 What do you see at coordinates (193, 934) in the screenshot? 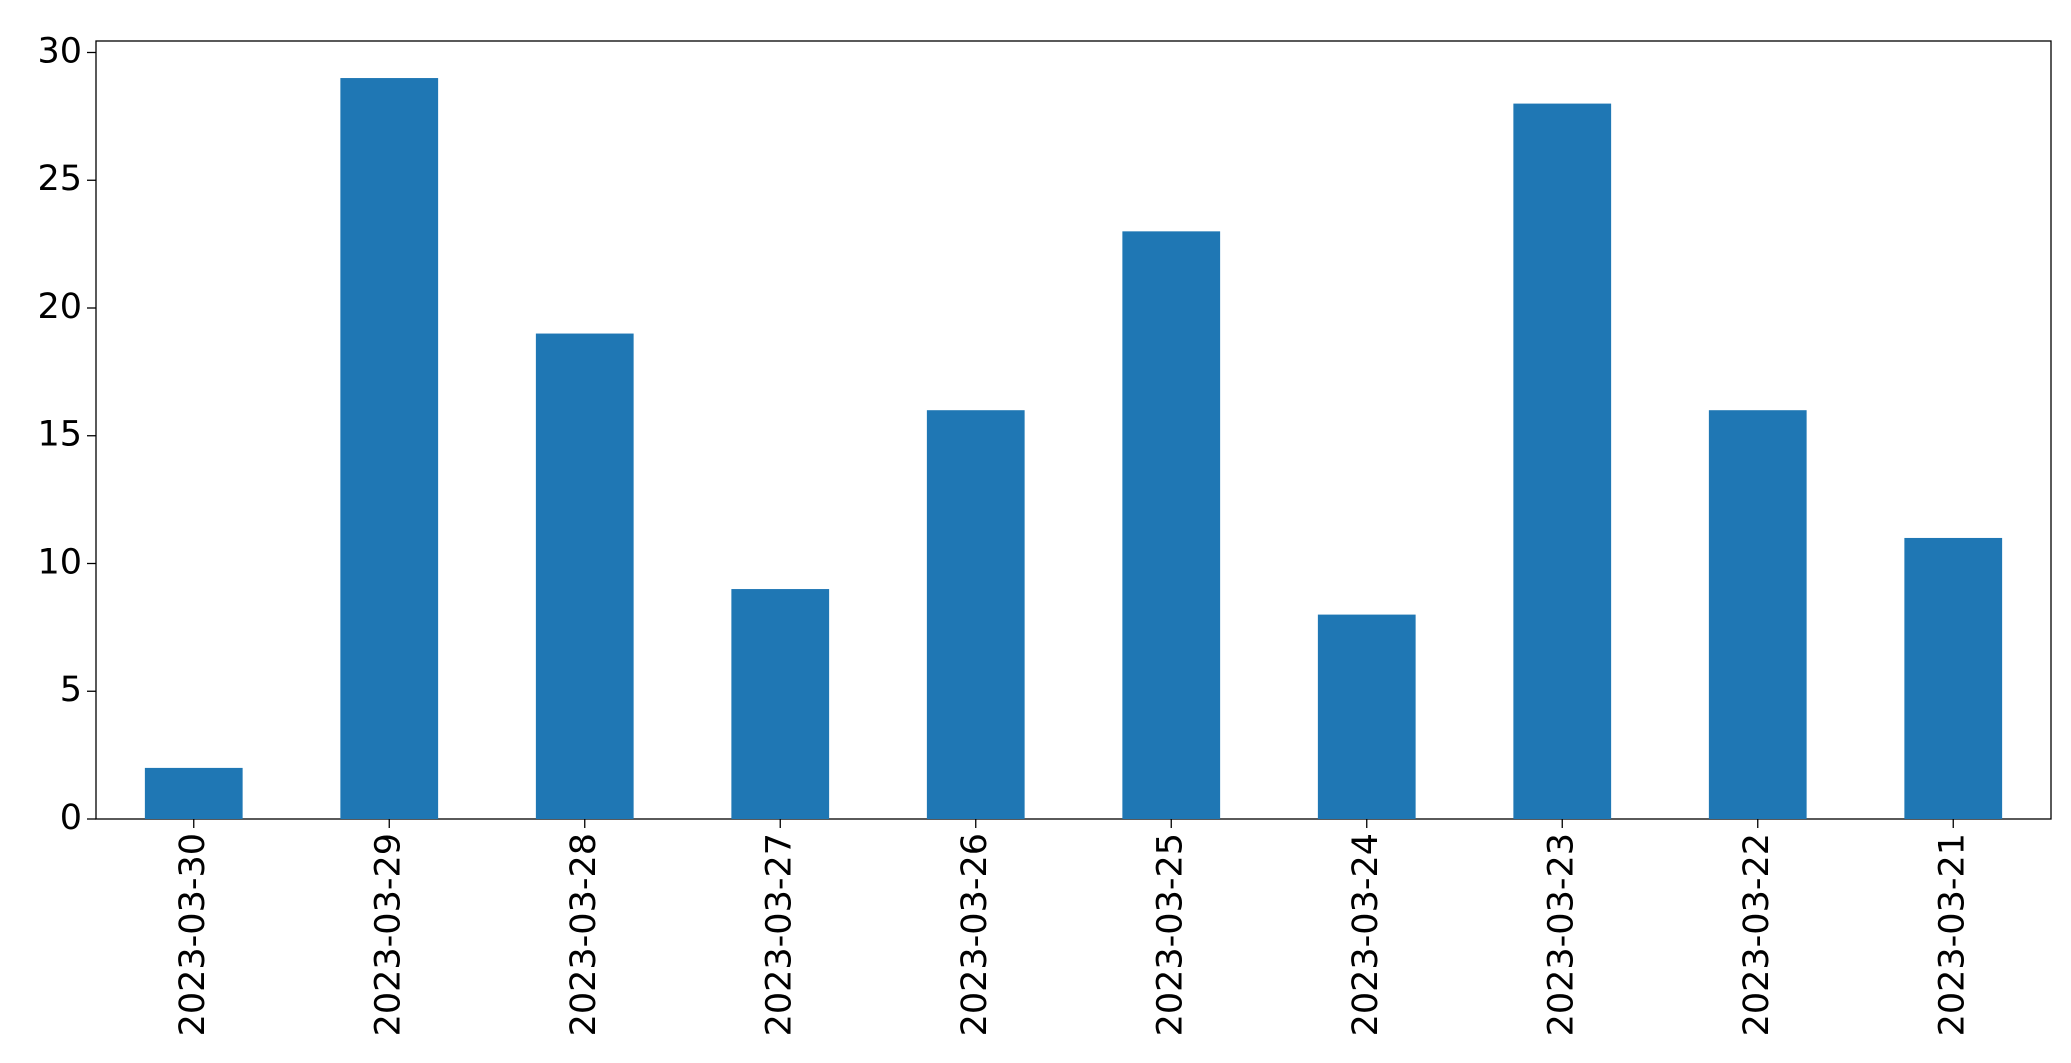
I see `x-tick-label: 2023-03-30` at bounding box center [193, 934].